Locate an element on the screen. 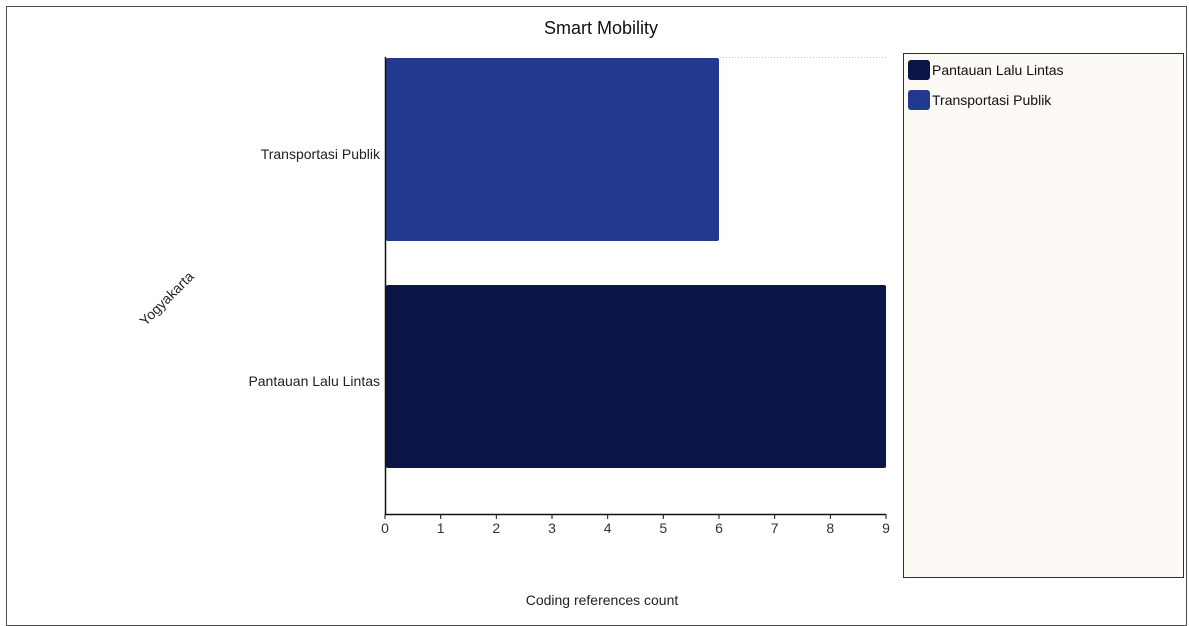  x-tick-label: 8 is located at coordinates (830, 528).